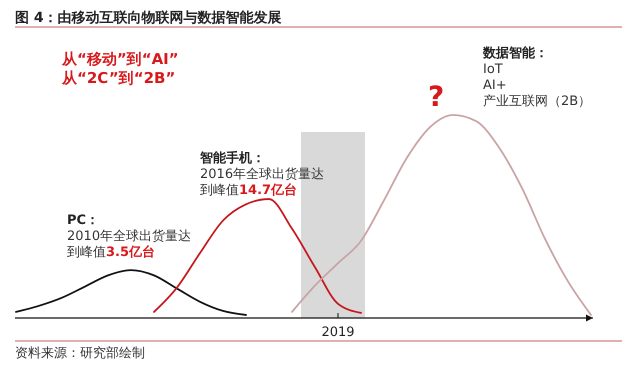 The width and height of the screenshot is (640, 366). Describe the element at coordinates (262, 174) in the screenshot. I see `annotation: 2016年全球出货量达` at that location.